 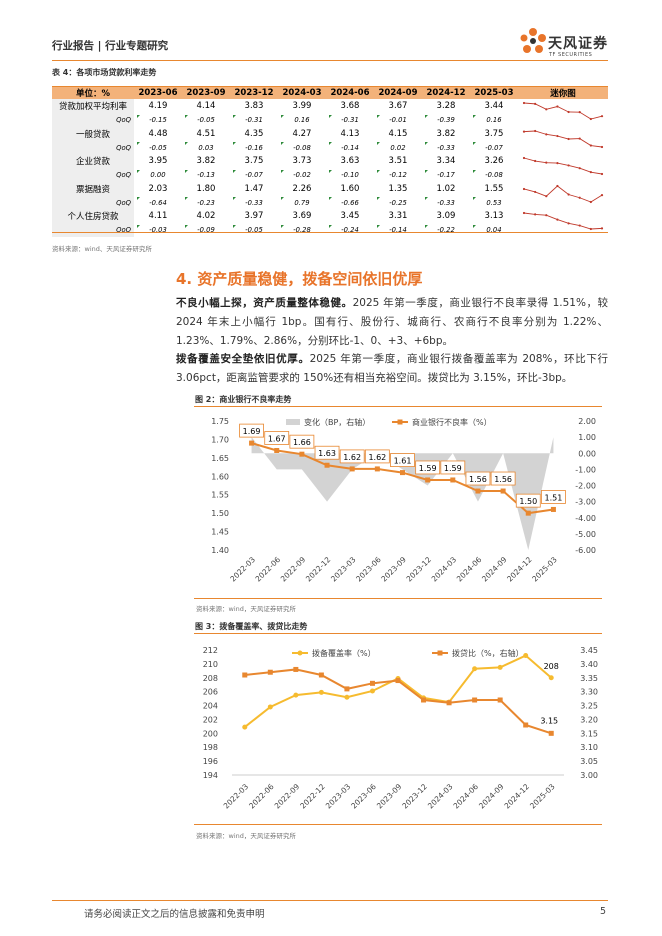 I want to click on brand-name-cn: 天风证券, so click(x=578, y=44).